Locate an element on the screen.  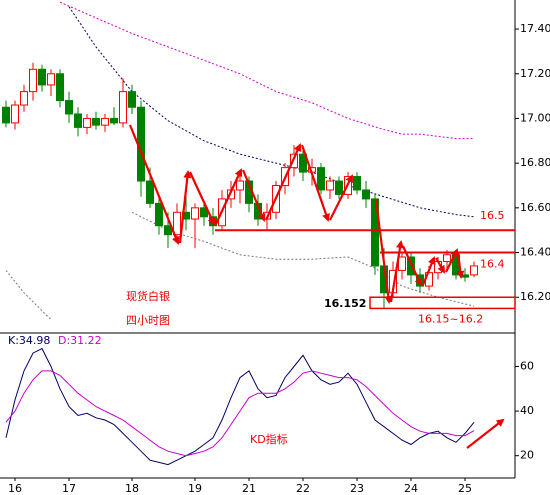
chart-note: KD指标 is located at coordinates (269, 439).